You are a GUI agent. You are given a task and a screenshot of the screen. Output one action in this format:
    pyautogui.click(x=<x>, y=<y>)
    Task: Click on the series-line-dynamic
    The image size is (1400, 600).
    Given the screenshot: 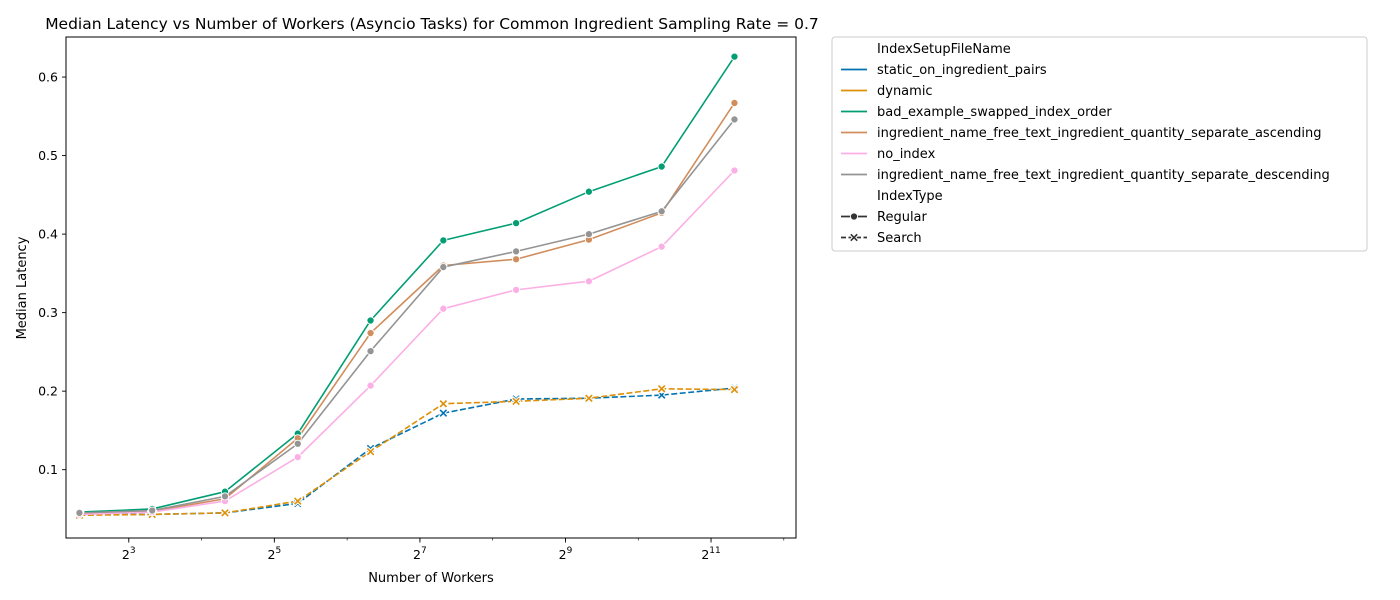 What is the action you would take?
    pyautogui.click(x=407, y=452)
    